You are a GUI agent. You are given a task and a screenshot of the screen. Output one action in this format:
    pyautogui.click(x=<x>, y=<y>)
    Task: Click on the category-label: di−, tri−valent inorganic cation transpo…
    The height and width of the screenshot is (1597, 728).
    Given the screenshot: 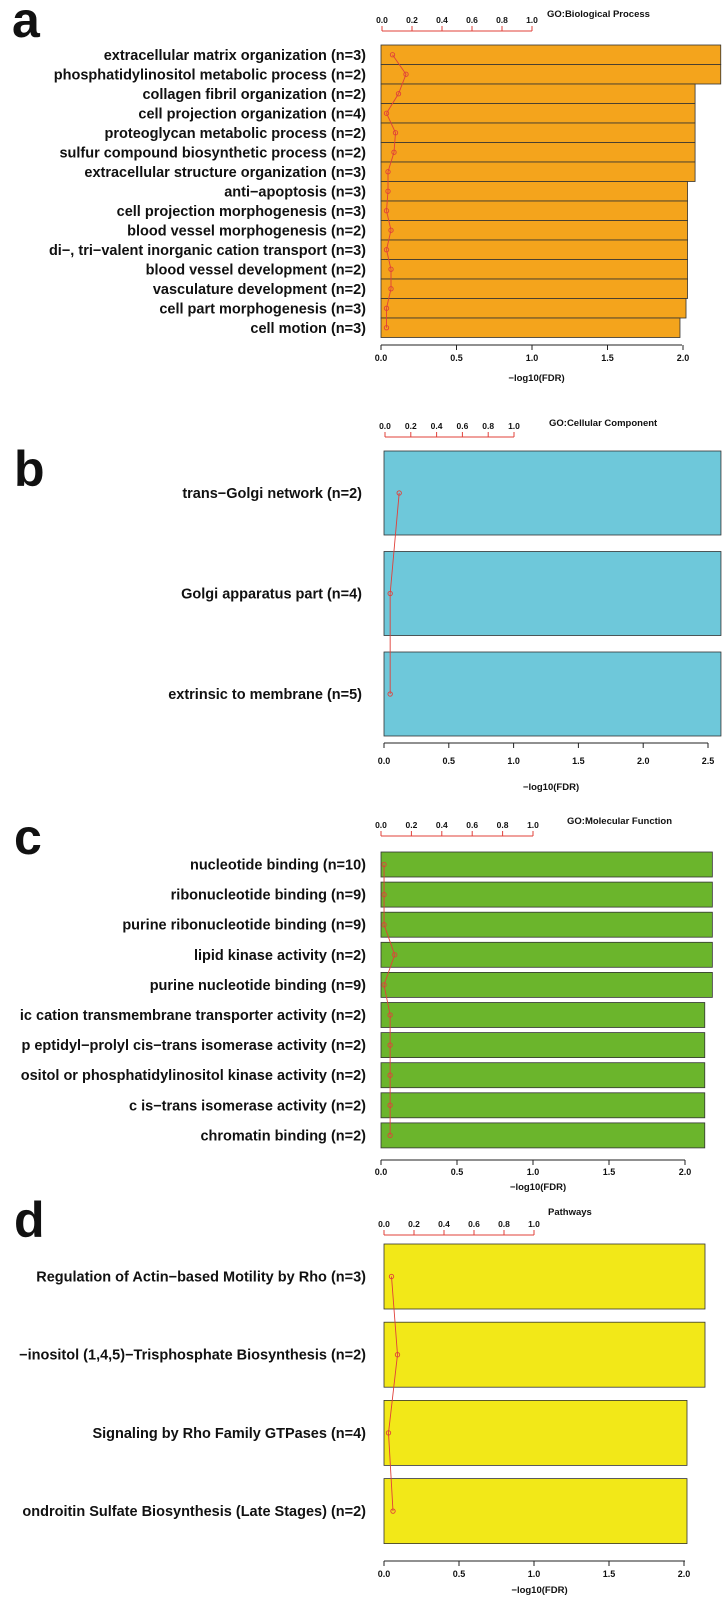 What is the action you would take?
    pyautogui.click(x=207, y=251)
    